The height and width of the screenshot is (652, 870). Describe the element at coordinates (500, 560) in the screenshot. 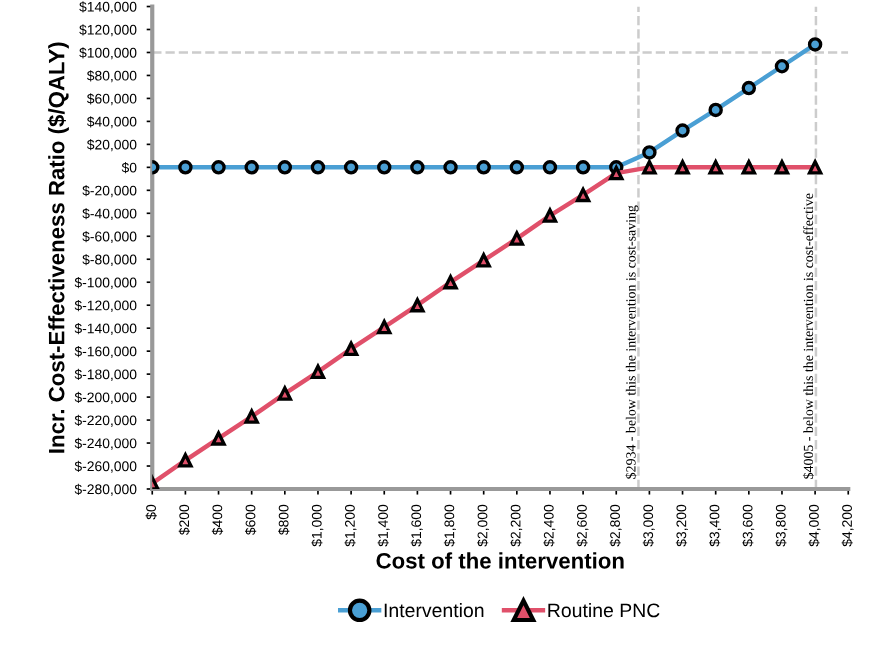

I see `x-axis-title: Cost of the intervention` at that location.